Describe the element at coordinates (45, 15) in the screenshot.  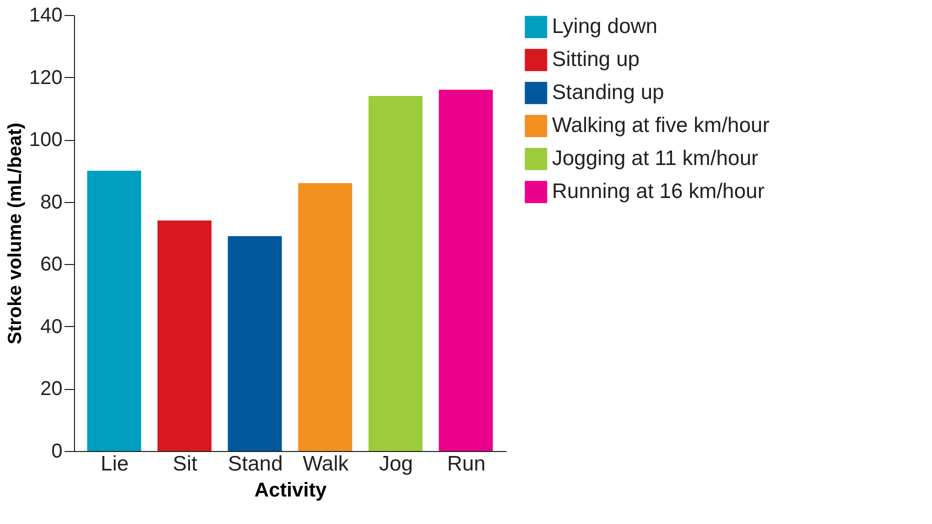
I see `y-tick-label: 140` at that location.